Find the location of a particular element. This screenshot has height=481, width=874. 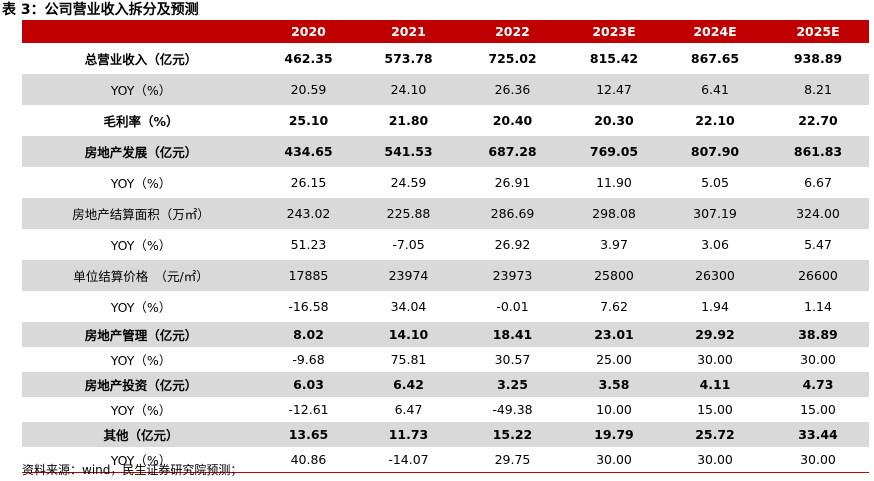

table-cell: 6.42 is located at coordinates (408, 384).